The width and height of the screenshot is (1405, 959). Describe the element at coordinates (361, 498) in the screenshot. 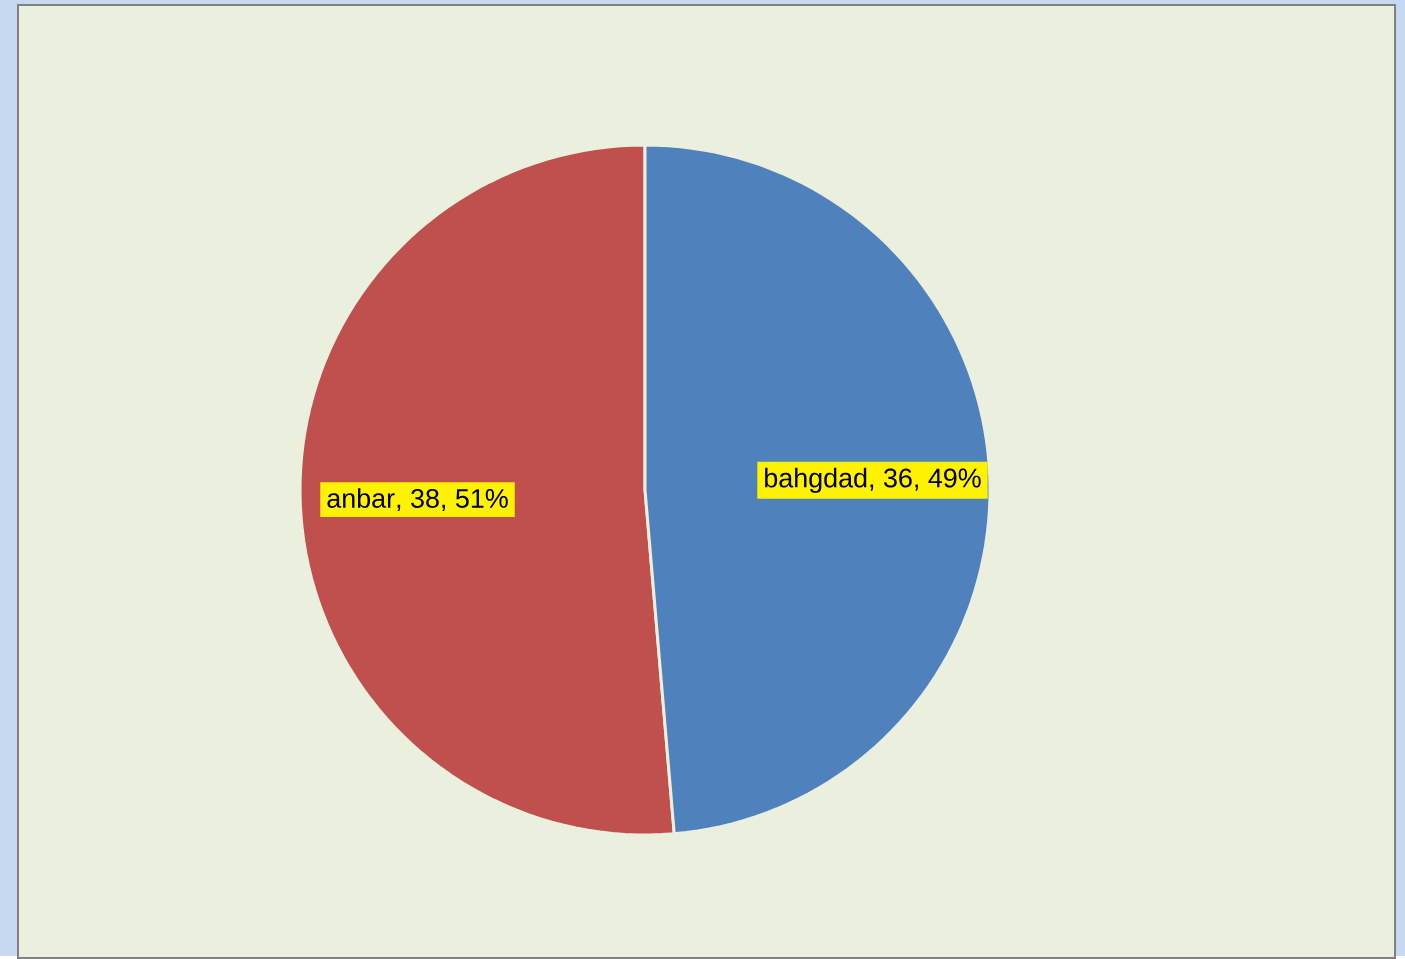

I see `slice-label: anbar` at that location.